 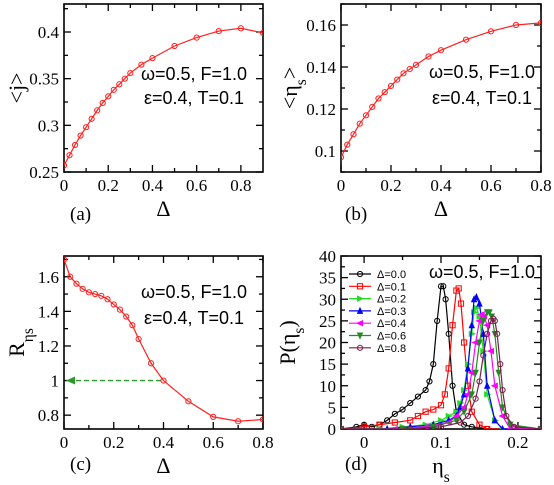 What do you see at coordinates (325, 151) in the screenshot?
I see `y-tick-label: 0.1` at bounding box center [325, 151].